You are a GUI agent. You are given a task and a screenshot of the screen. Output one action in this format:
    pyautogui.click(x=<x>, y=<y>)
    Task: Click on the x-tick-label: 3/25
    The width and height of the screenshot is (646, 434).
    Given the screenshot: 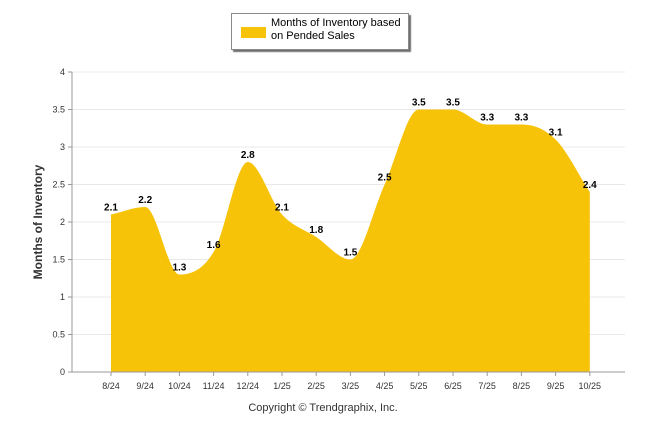 What is the action you would take?
    pyautogui.click(x=351, y=386)
    